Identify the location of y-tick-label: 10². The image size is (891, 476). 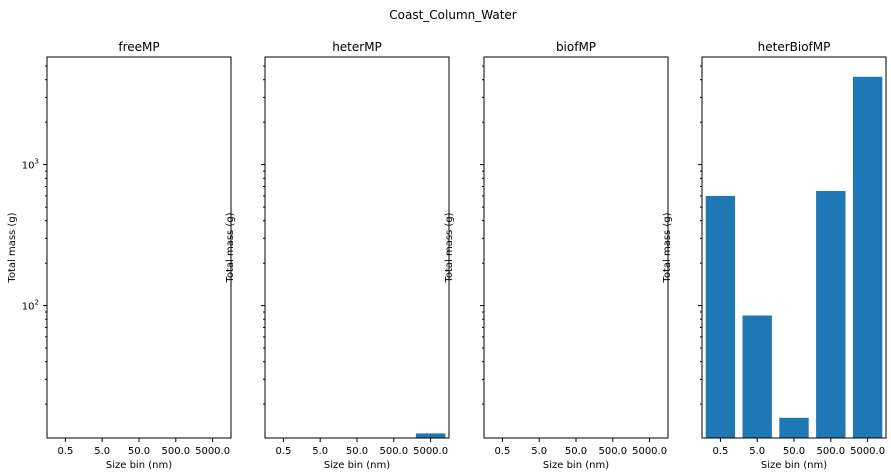
(30, 306).